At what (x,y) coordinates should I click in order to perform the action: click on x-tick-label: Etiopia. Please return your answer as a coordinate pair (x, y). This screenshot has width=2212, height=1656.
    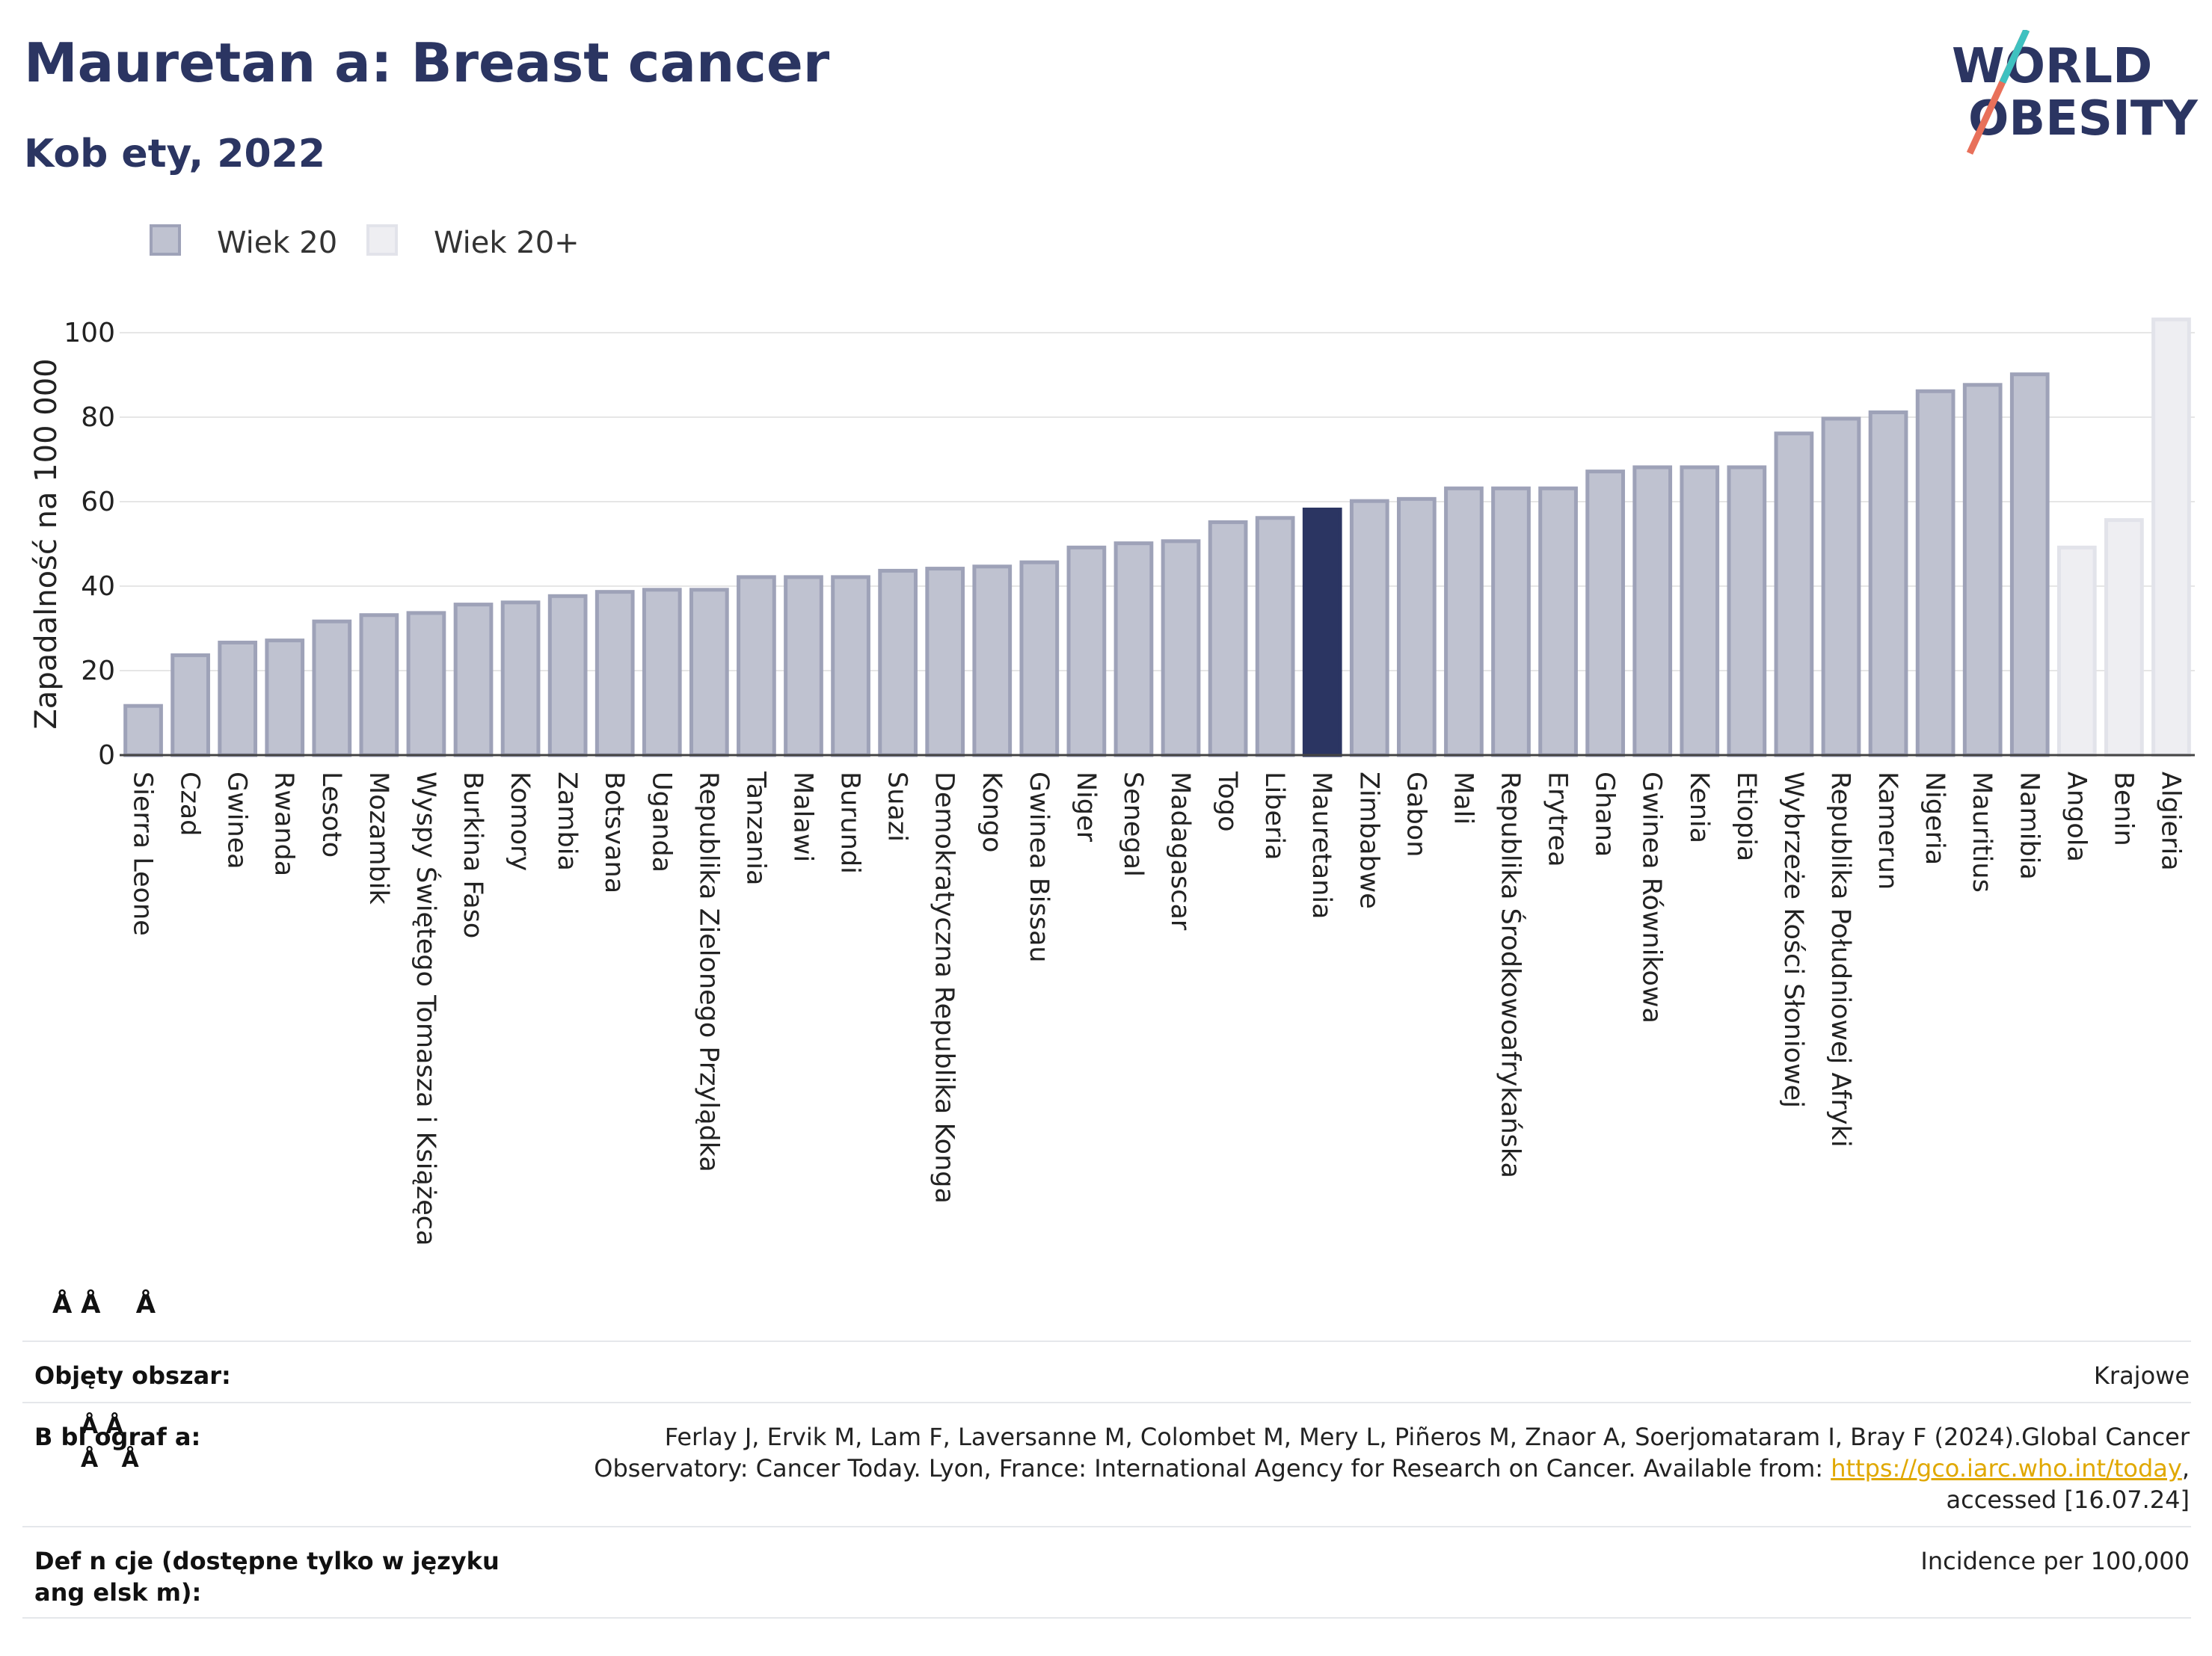
    Looking at the image, I should click on (1746, 816).